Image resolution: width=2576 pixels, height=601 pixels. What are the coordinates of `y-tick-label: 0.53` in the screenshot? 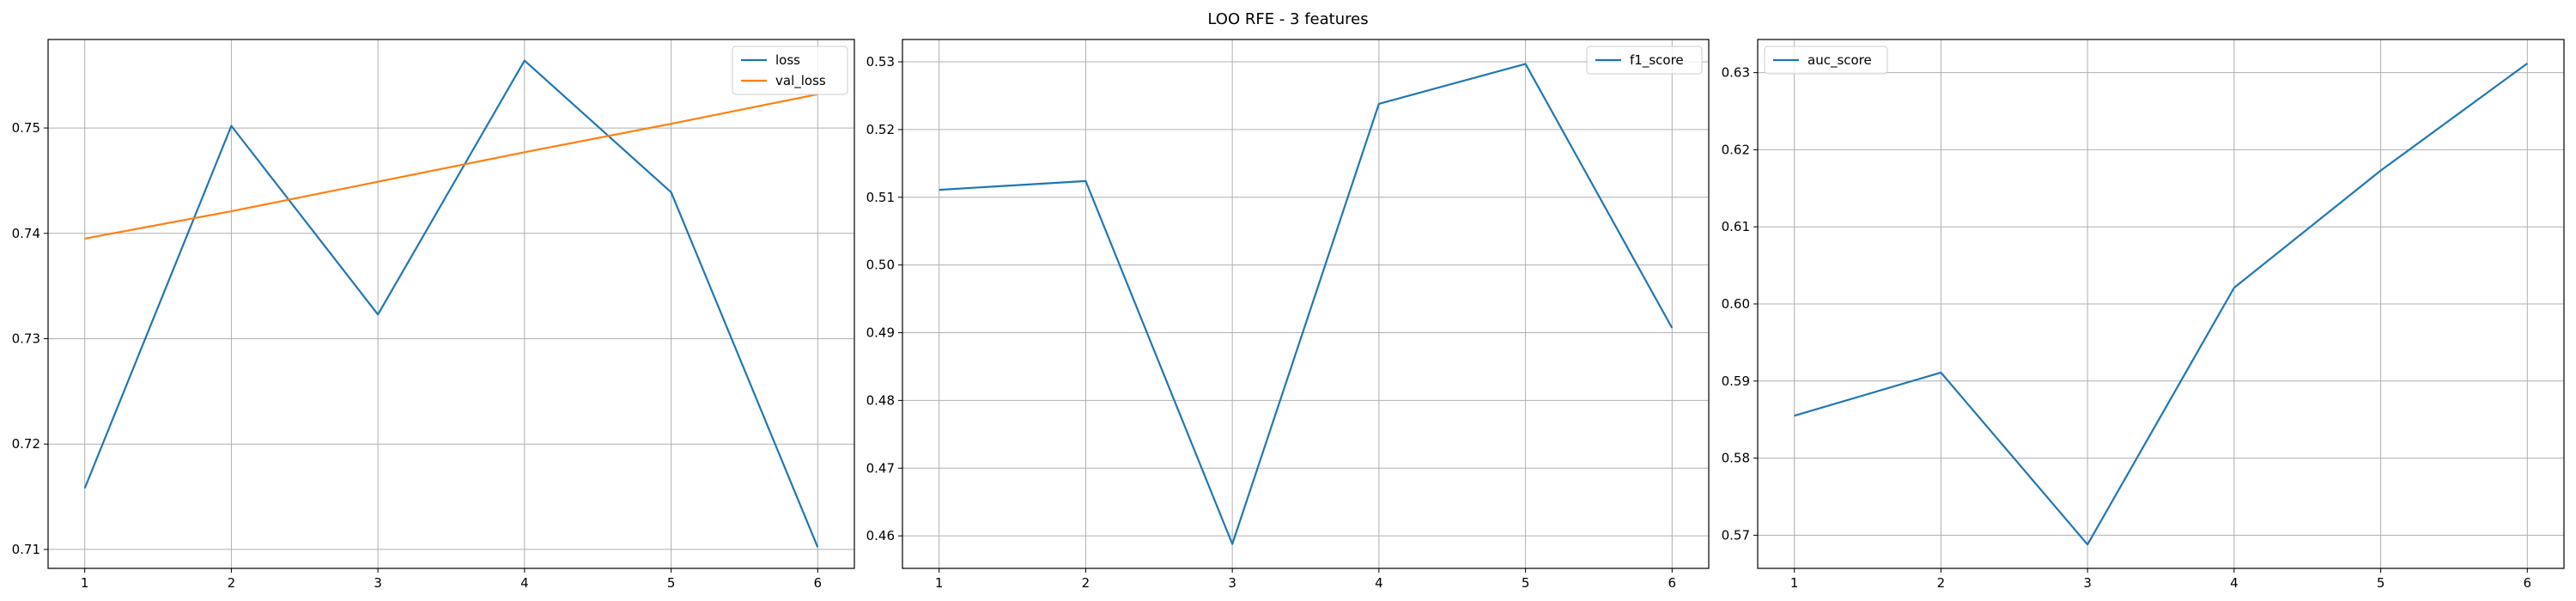 It's located at (881, 62).